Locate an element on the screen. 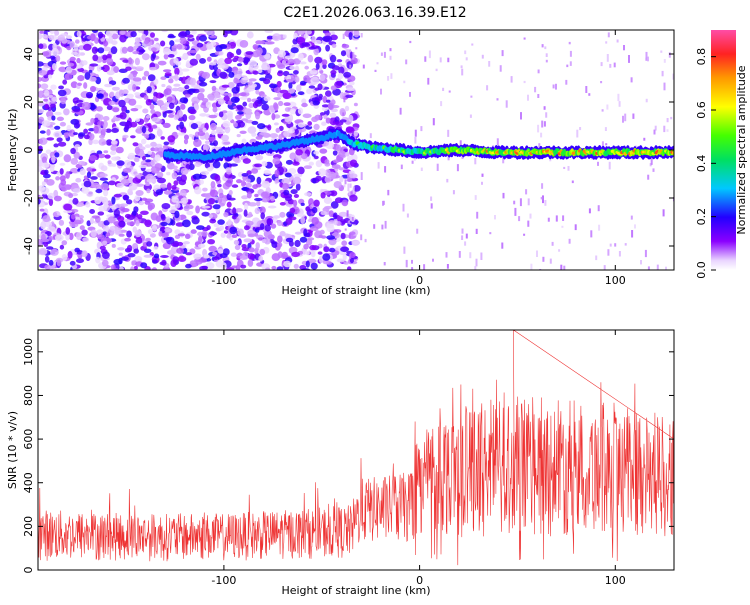 This screenshot has width=750, height=605. y-tick-label: 400 is located at coordinates (28, 482).